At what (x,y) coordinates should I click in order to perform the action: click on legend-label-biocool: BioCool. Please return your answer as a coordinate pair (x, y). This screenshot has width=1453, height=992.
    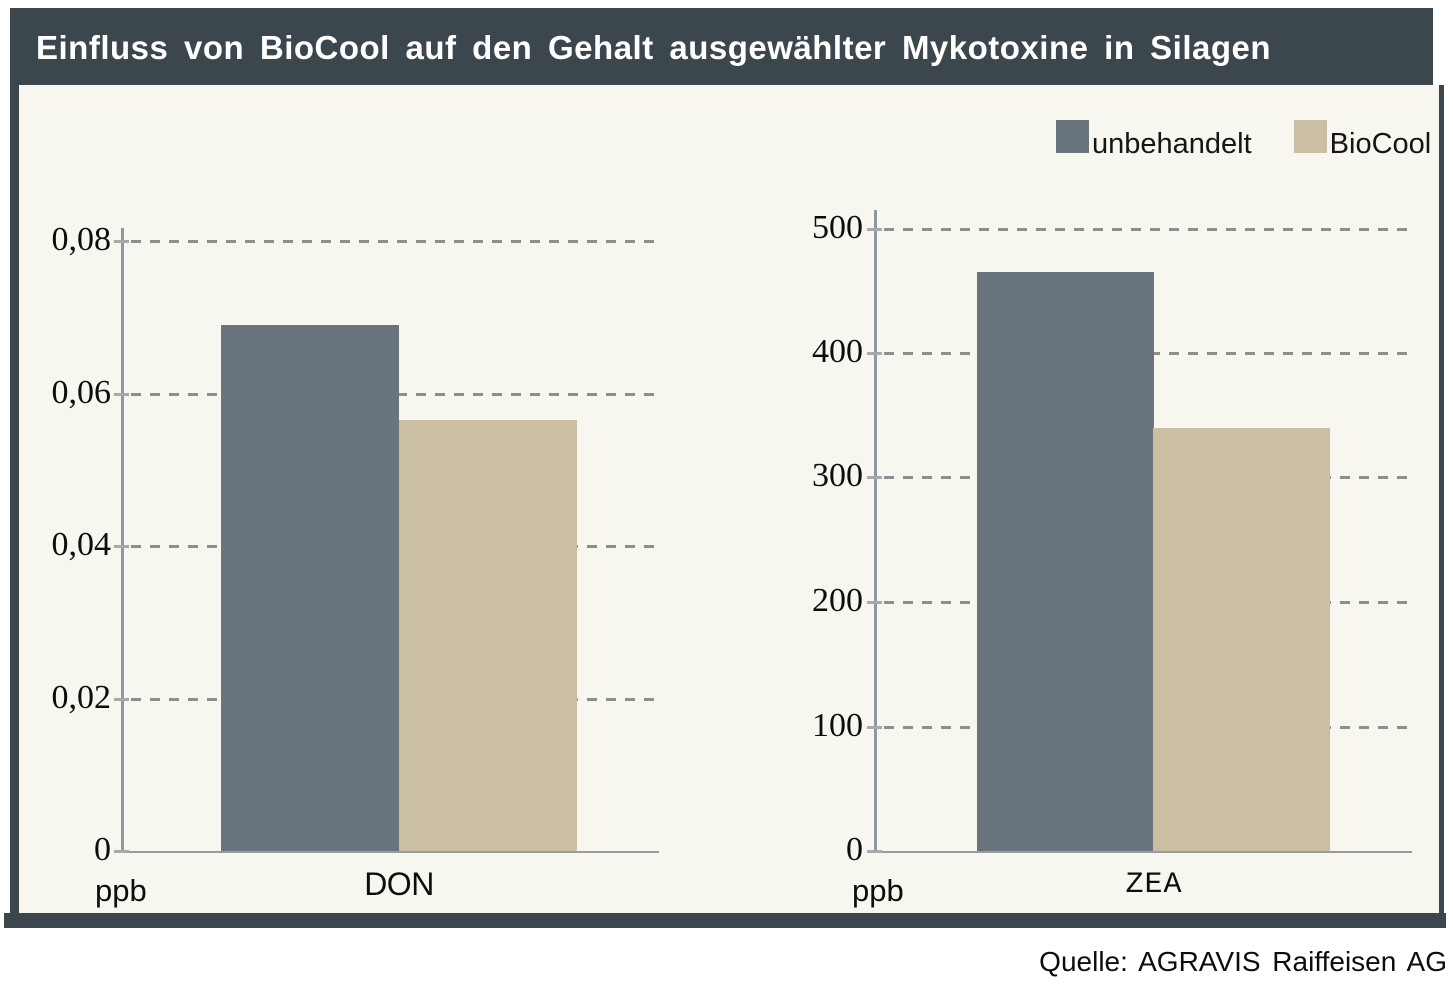
    Looking at the image, I should click on (1380, 144).